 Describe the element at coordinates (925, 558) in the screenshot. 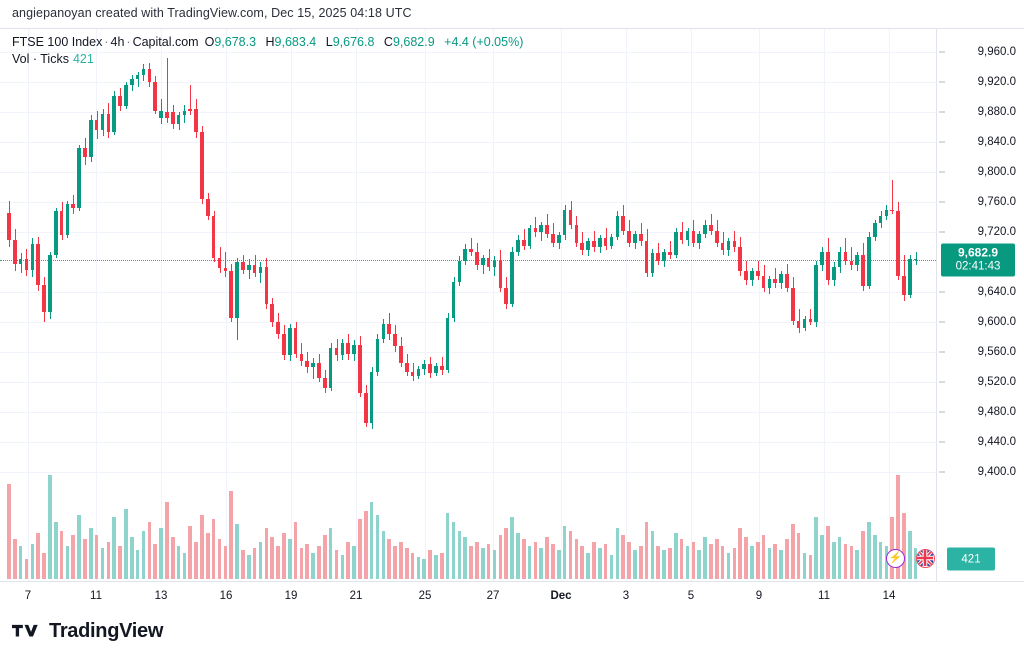

I see `uk-flag-icon` at that location.